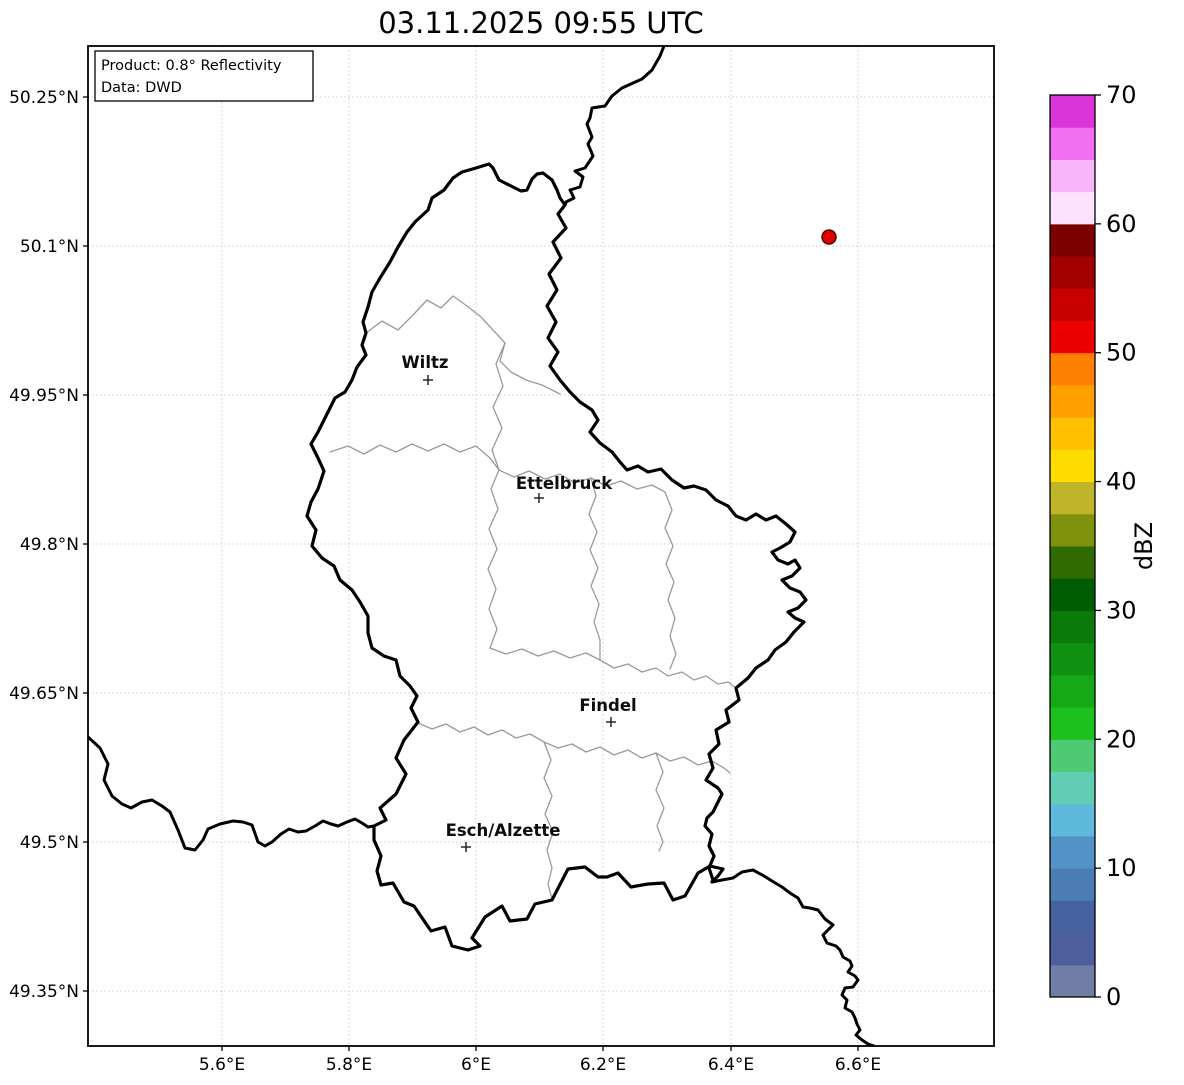  I want to click on colorbar-tick-label: 40, so click(1121, 482).